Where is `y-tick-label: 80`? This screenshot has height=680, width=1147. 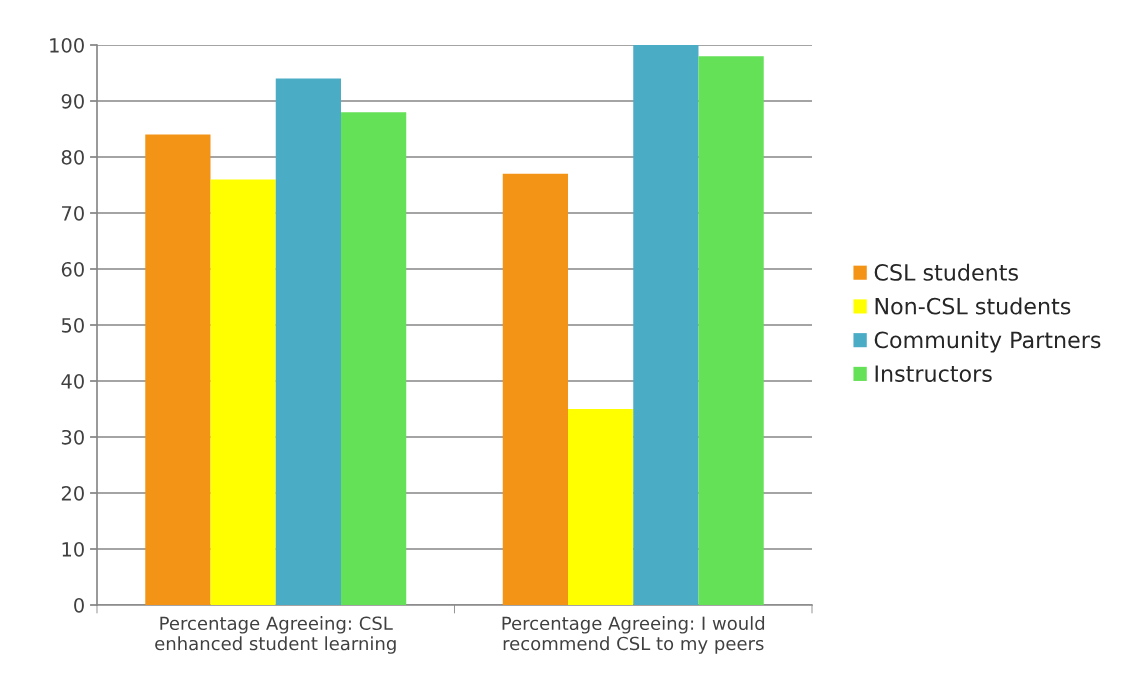 y-tick-label: 80 is located at coordinates (72, 157).